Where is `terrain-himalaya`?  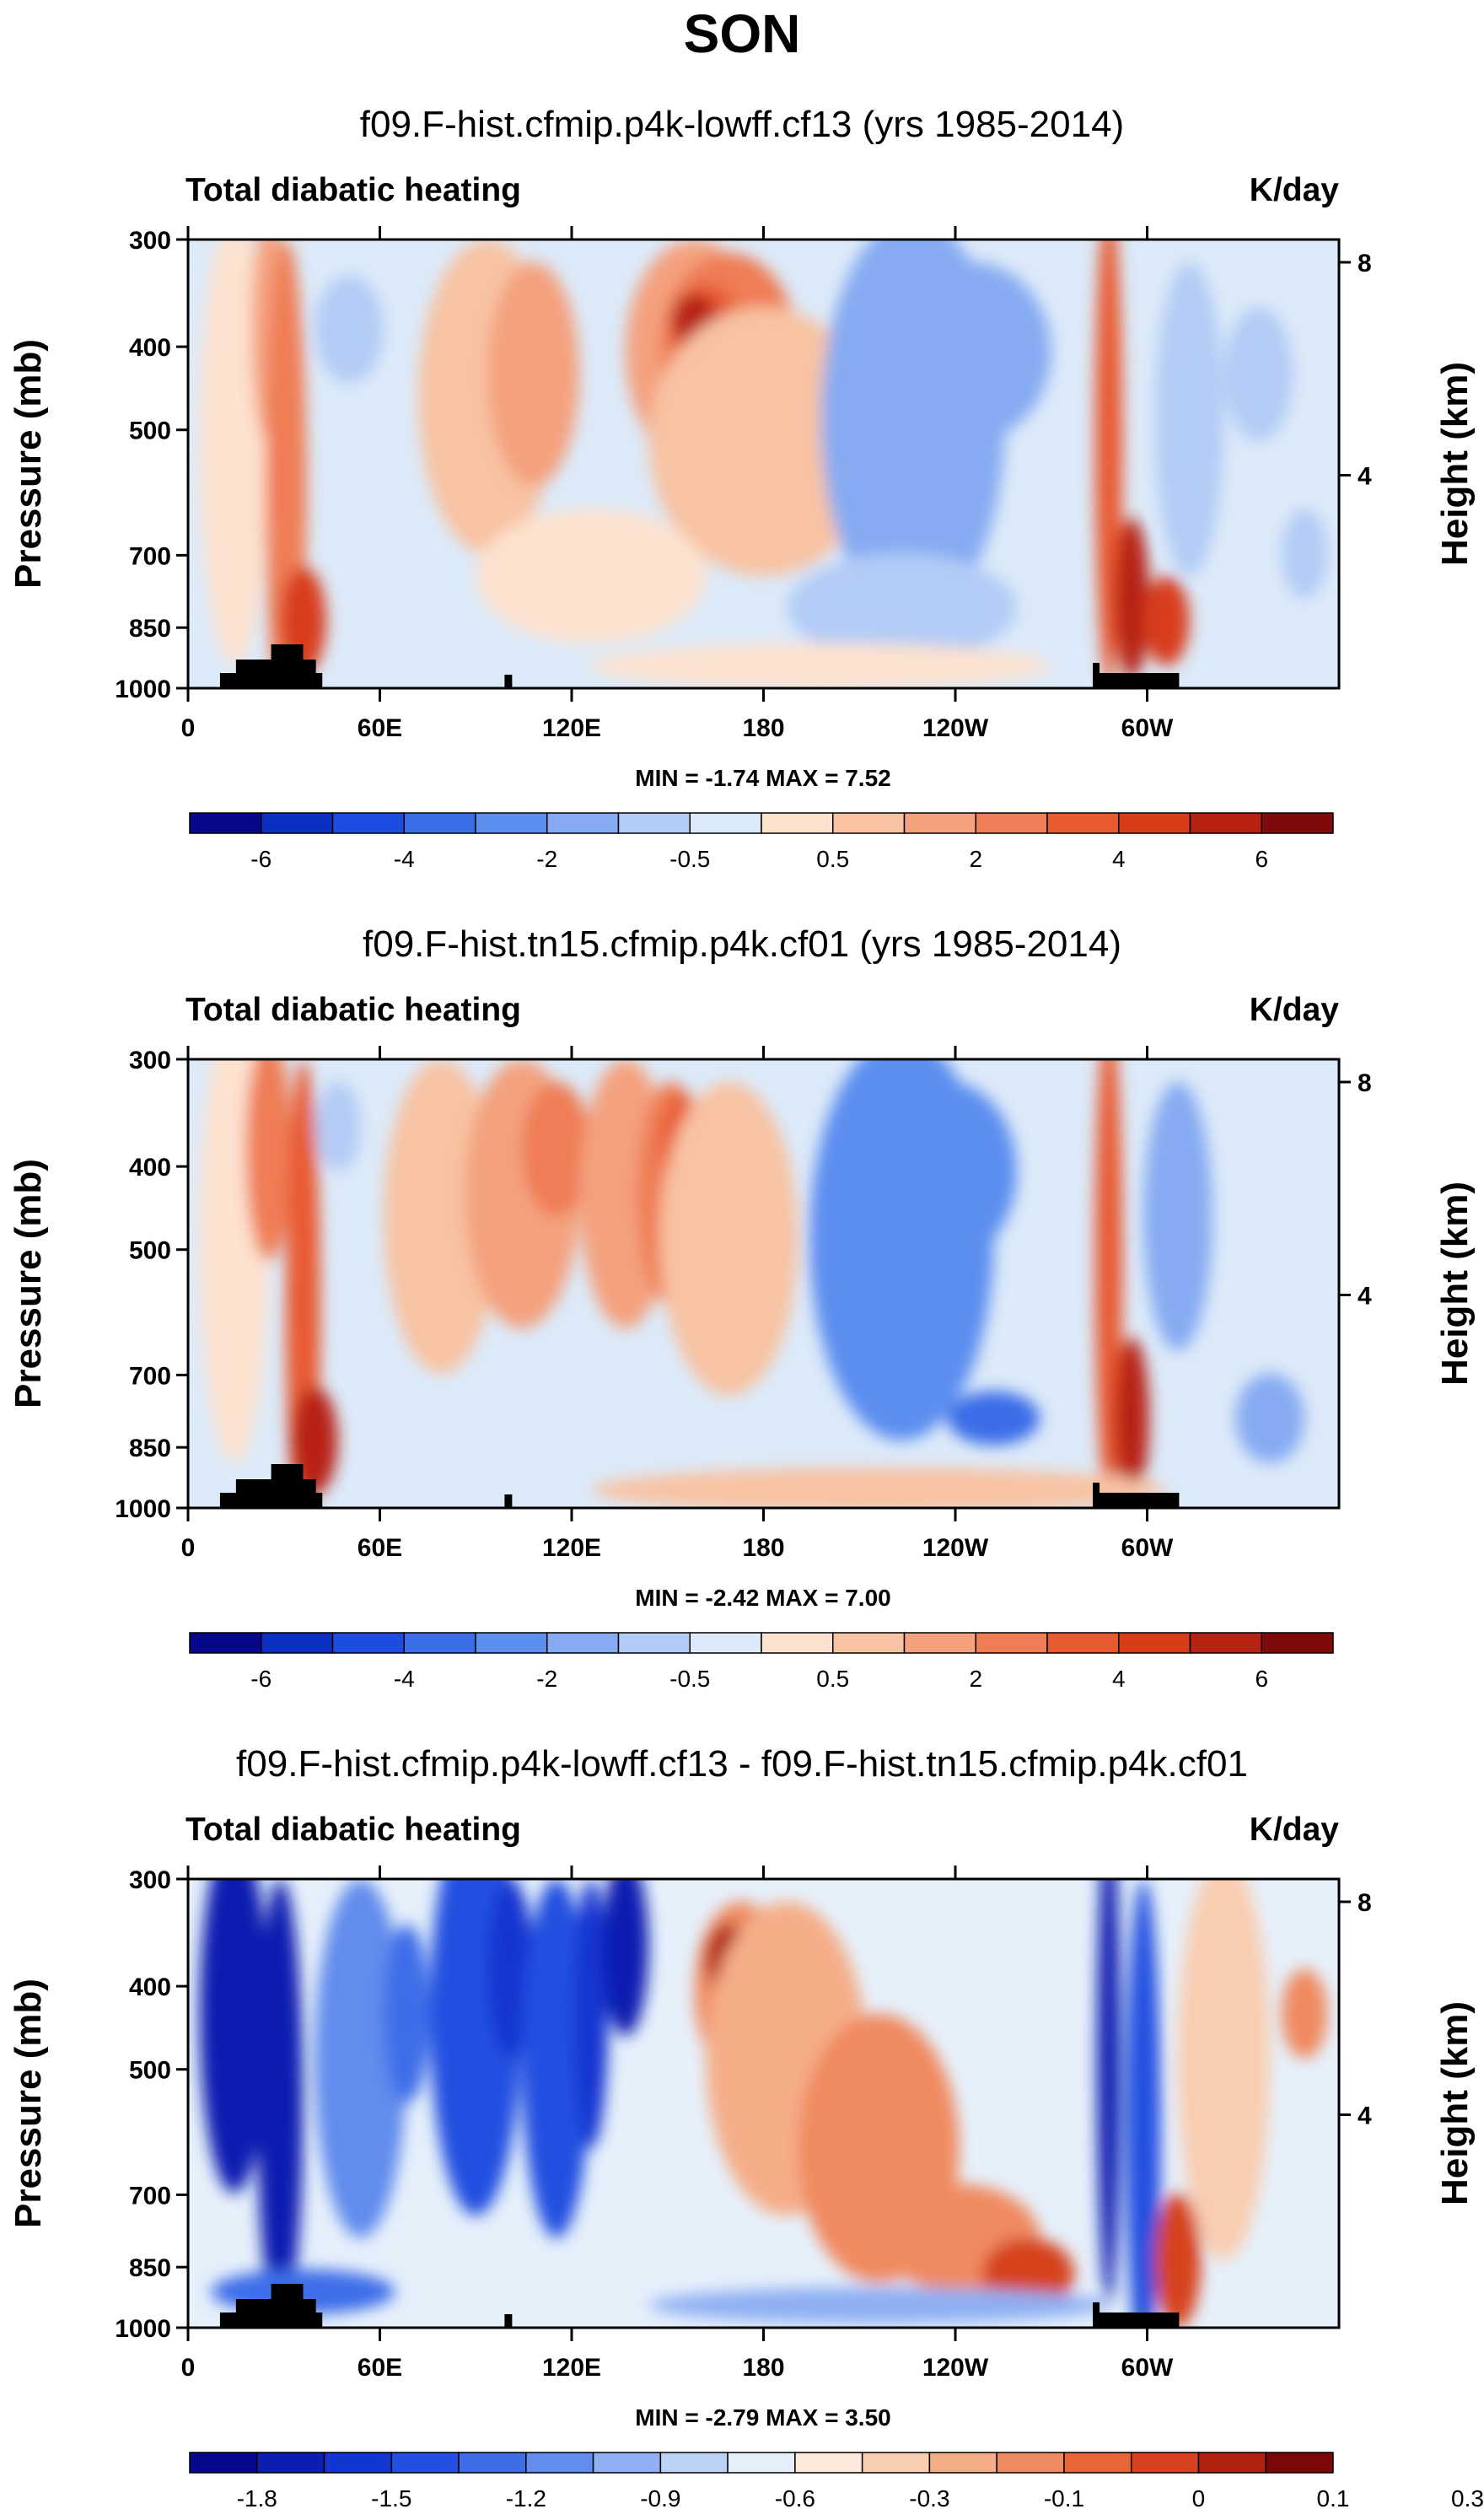 terrain-himalaya is located at coordinates (508, 2321).